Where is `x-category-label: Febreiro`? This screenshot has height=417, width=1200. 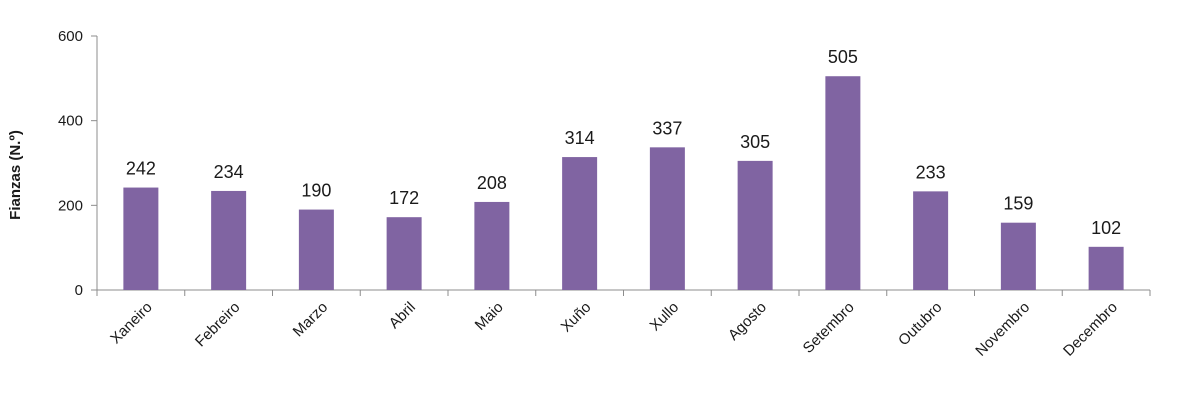 x-category-label: Febreiro is located at coordinates (218, 325).